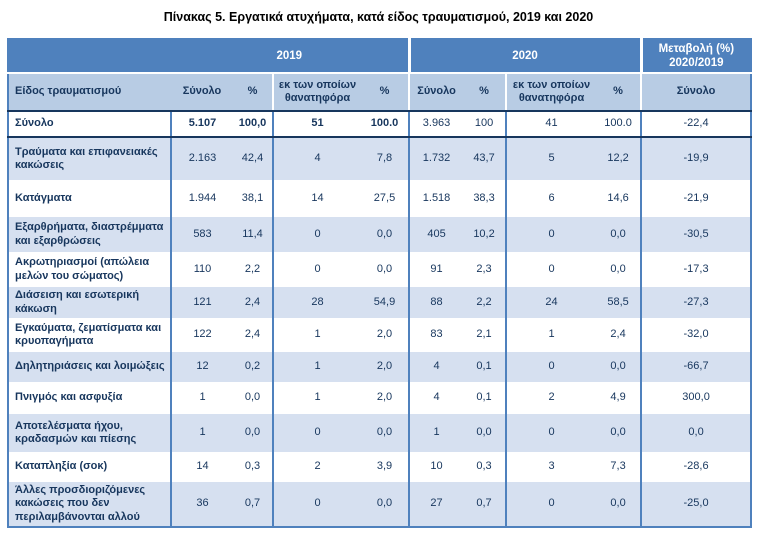 This screenshot has height=540, width=757. Describe the element at coordinates (619, 93) in the screenshot. I see `column-header-2020-fatal-pct: %` at that location.